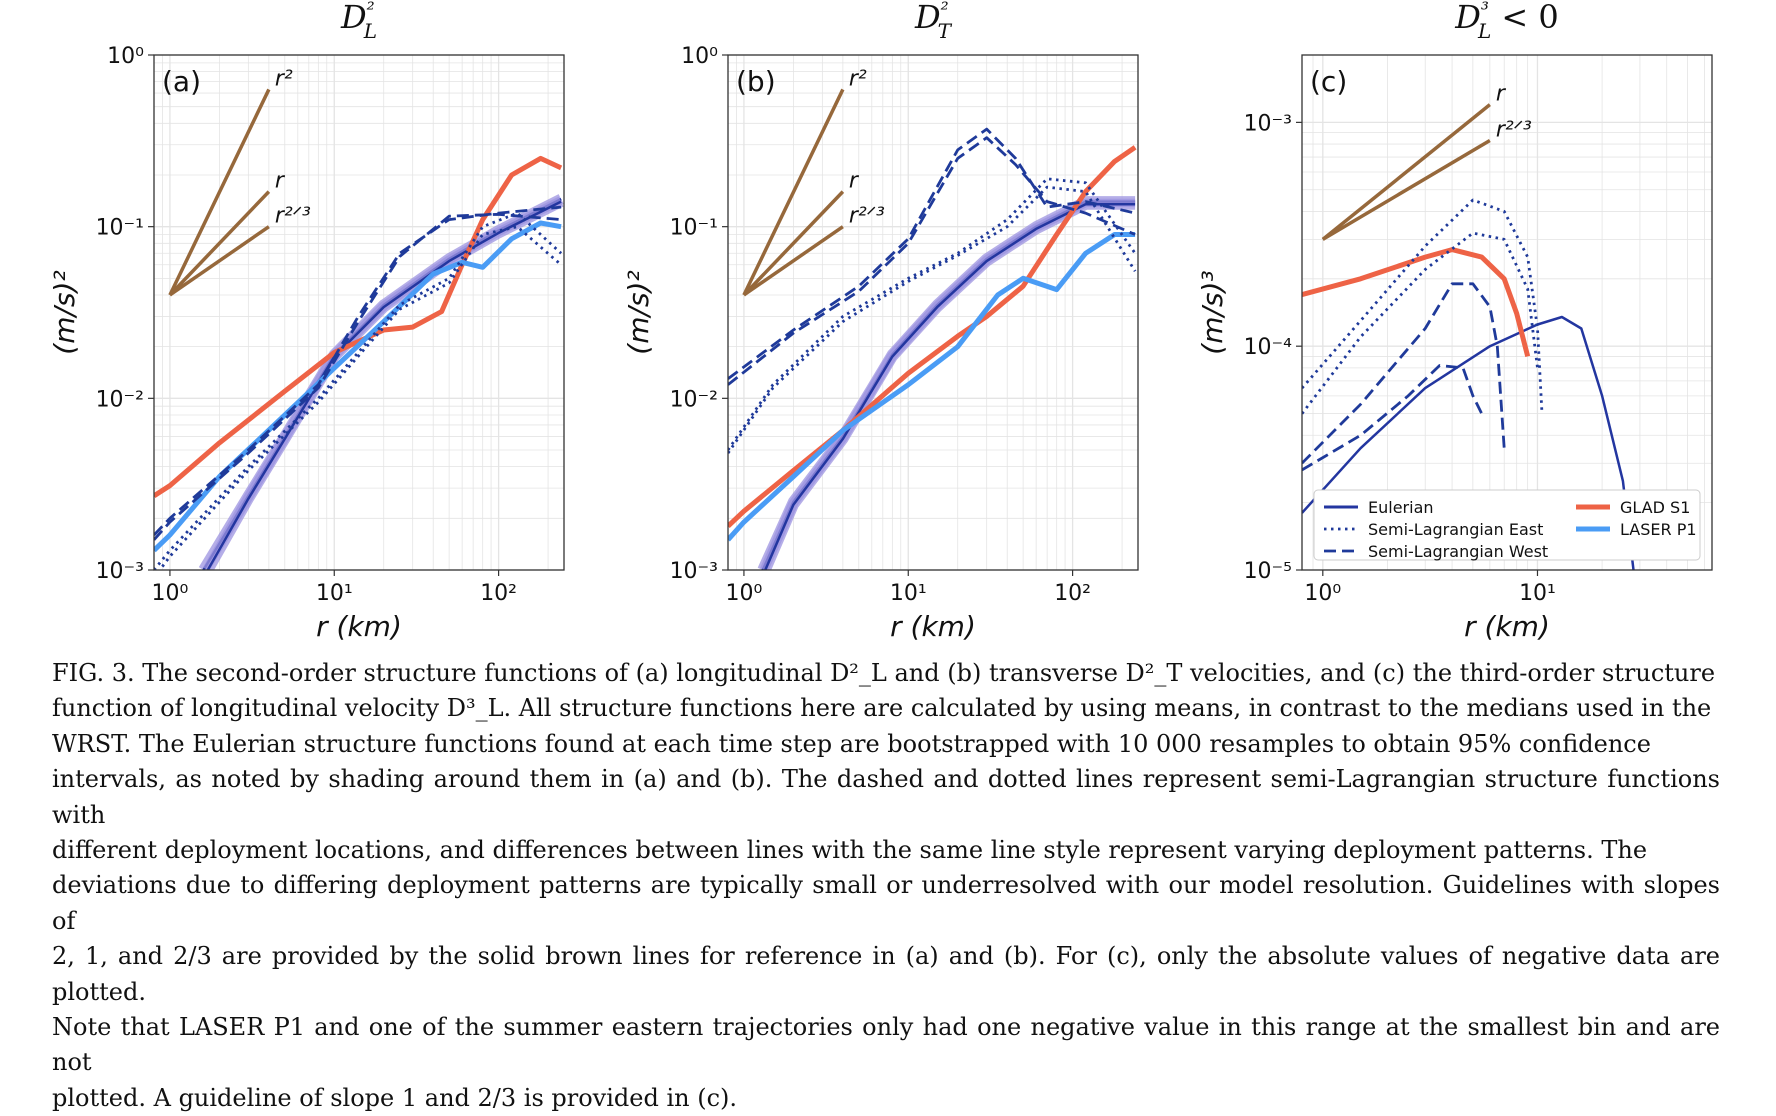  Describe the element at coordinates (181, 81) in the screenshot. I see `panel-letter: (a)` at that location.